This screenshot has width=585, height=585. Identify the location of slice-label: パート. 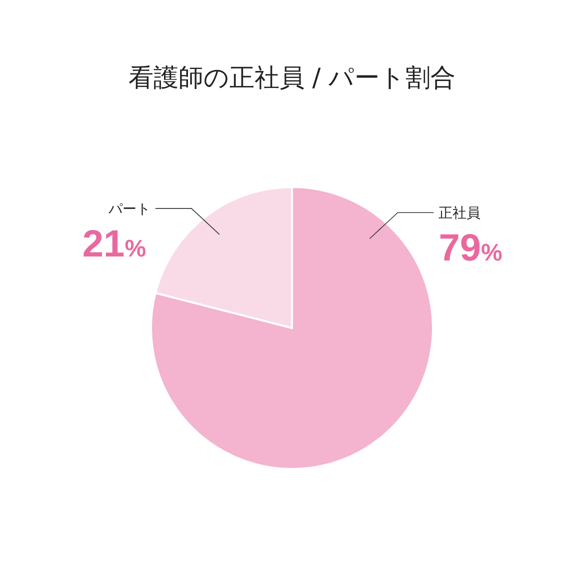
(128, 209).